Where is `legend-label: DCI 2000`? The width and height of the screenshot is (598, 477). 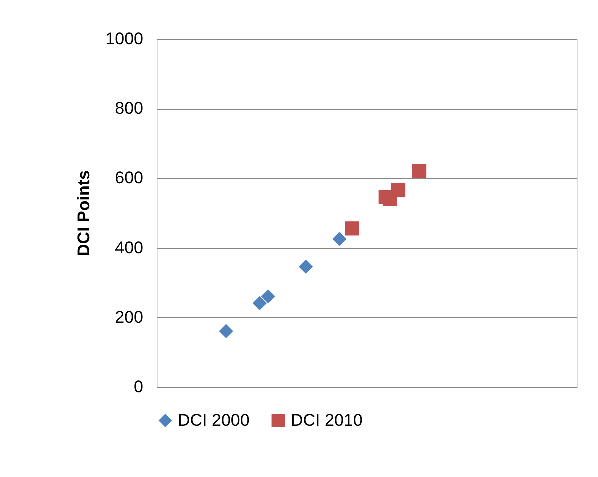 legend-label: DCI 2000 is located at coordinates (214, 420).